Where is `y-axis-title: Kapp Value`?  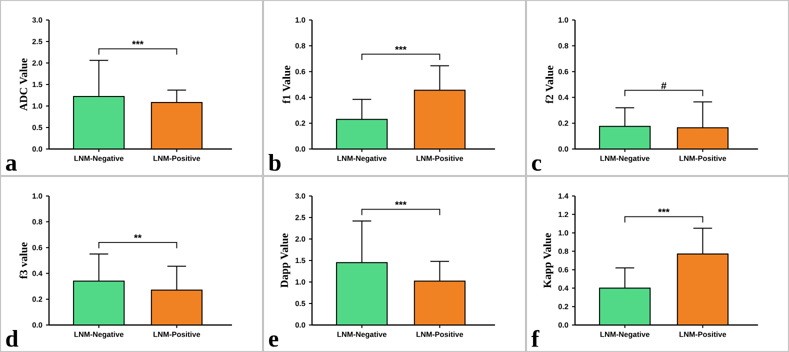 y-axis-title: Kapp Value is located at coordinates (548, 260).